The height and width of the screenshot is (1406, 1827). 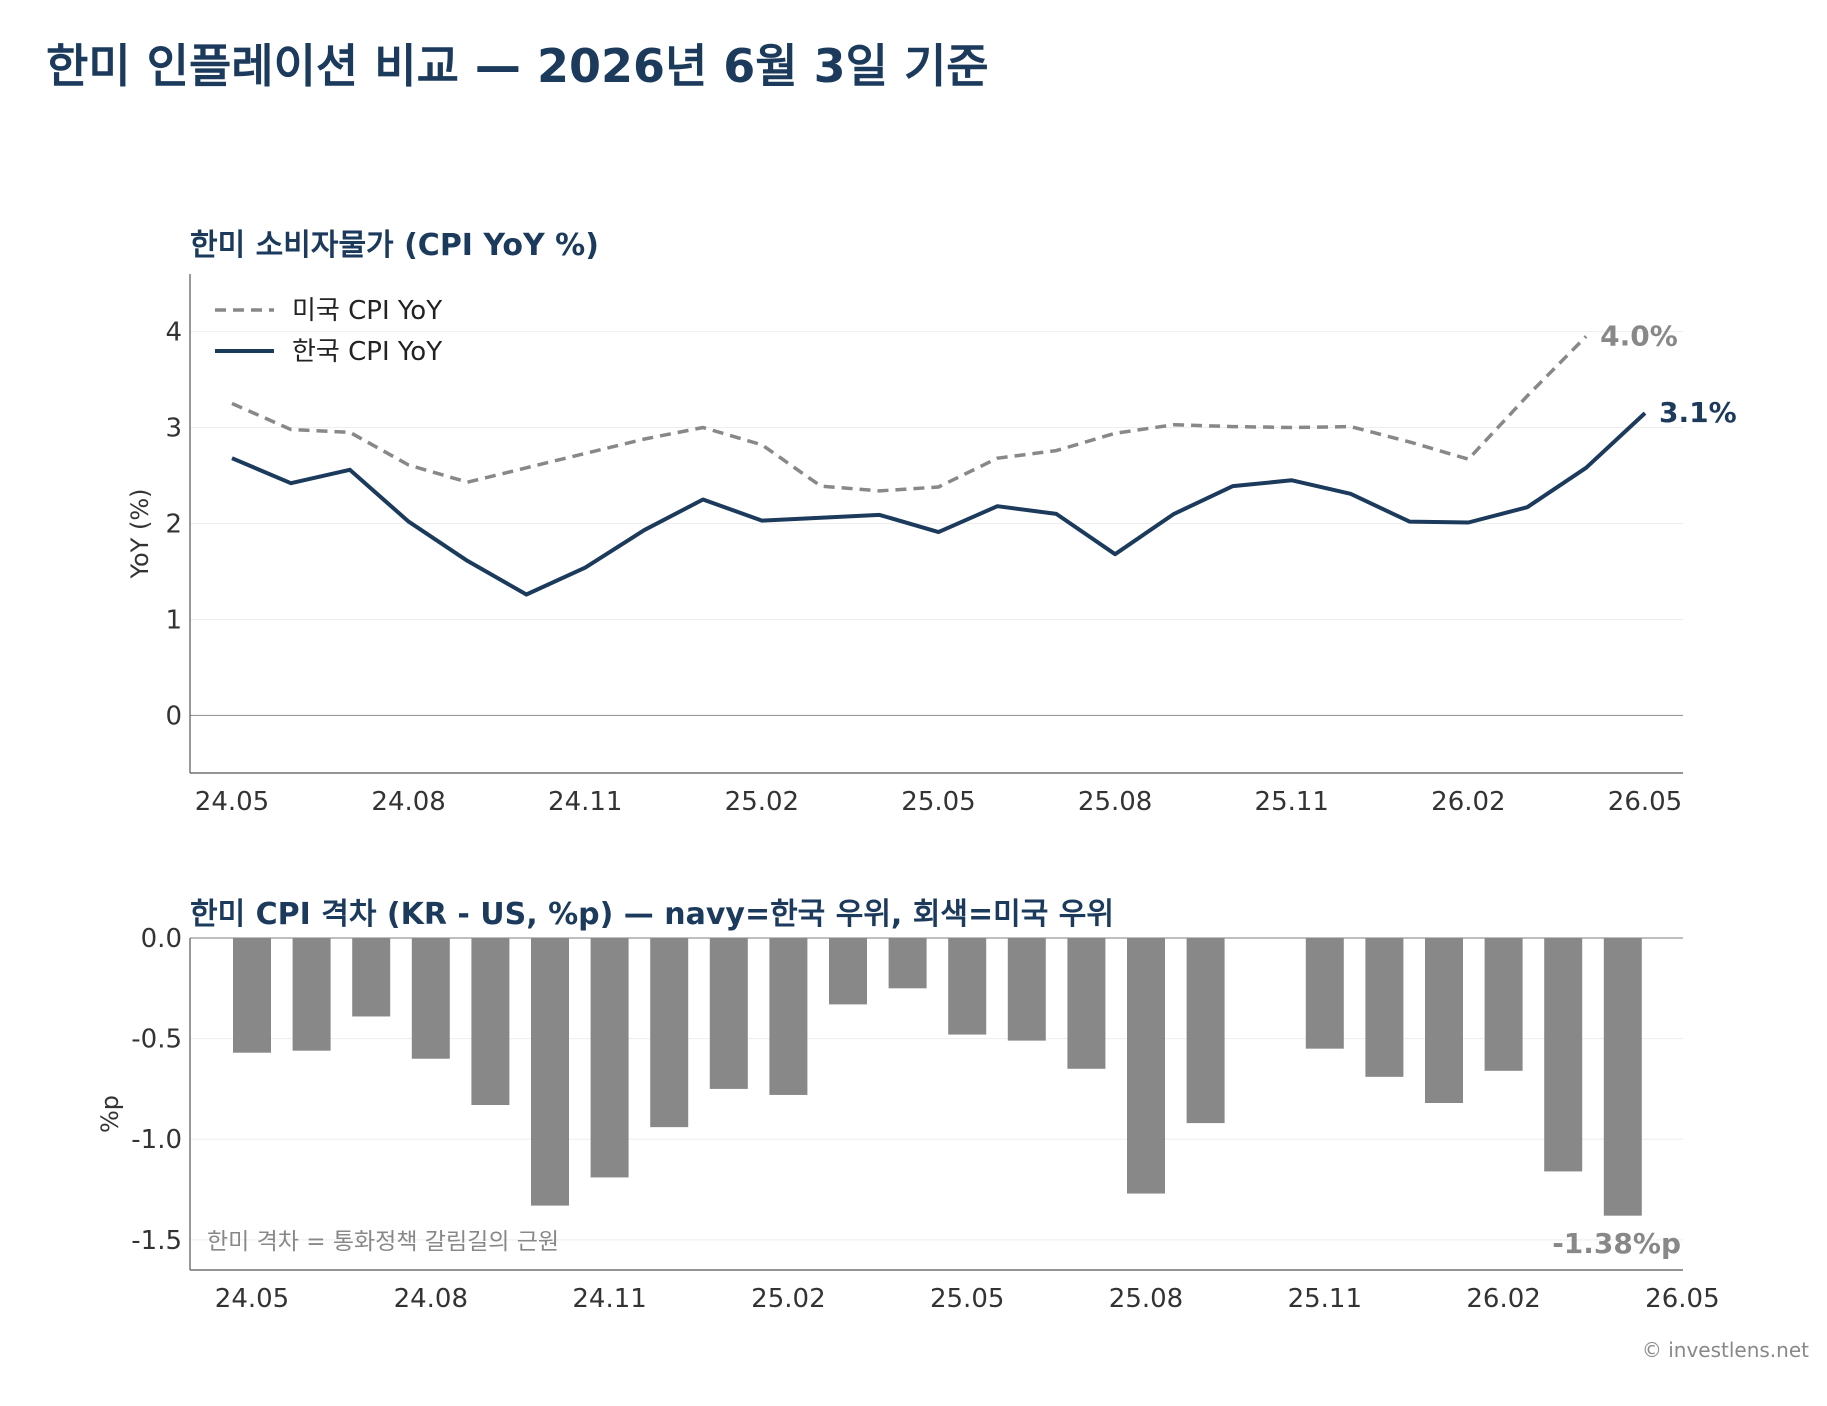 What do you see at coordinates (939, 504) in the screenshot?
I see `line-series-kr` at bounding box center [939, 504].